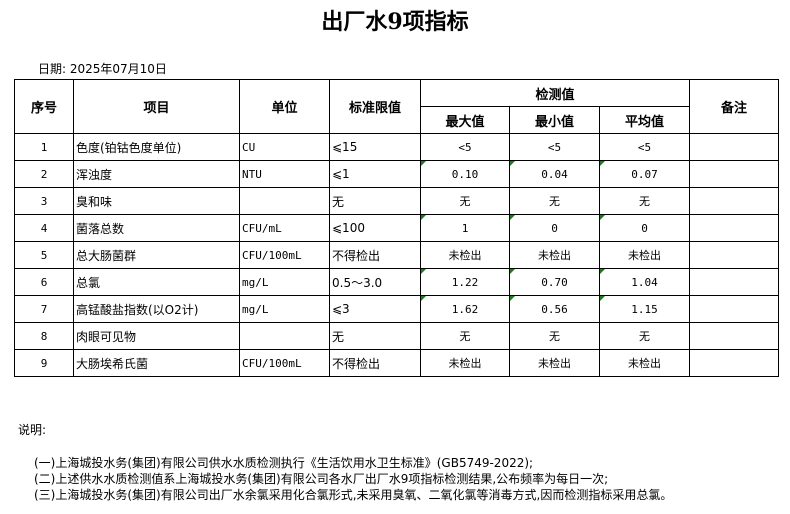 This screenshot has height=514, width=790. Describe the element at coordinates (644, 174) in the screenshot. I see `cell-avg: 0.07` at that location.